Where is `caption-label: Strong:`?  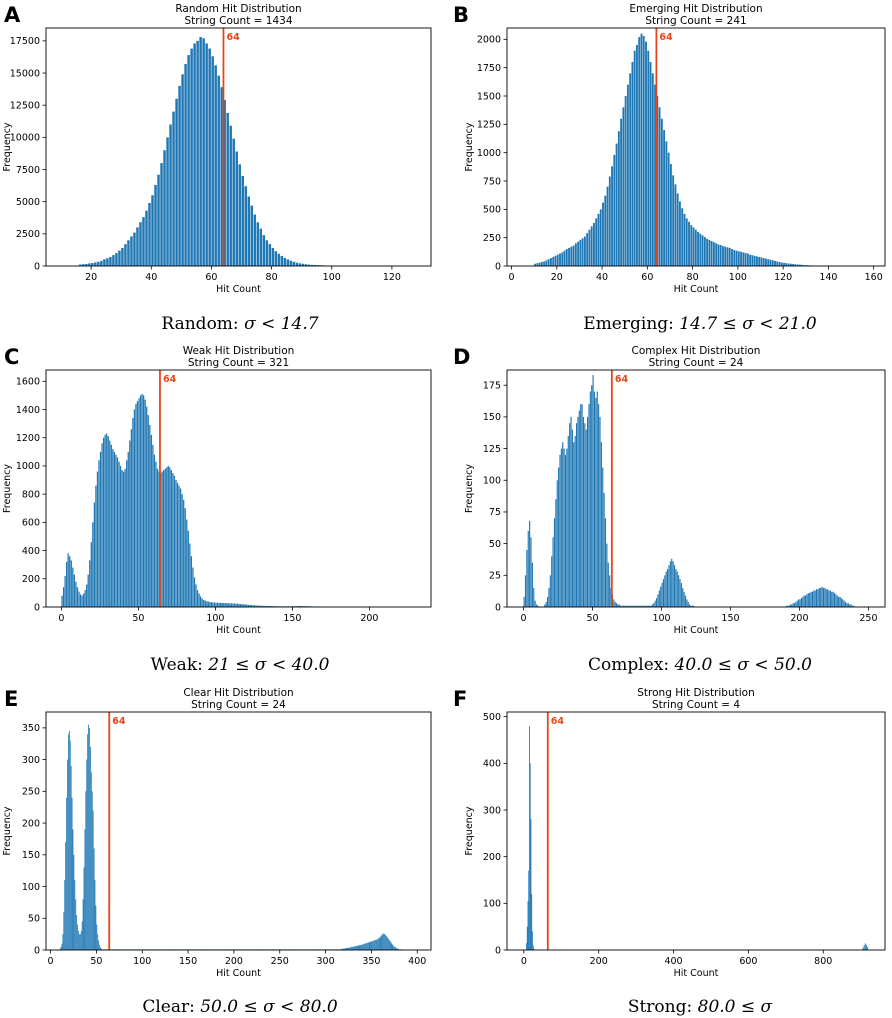 caption-label: Strong: is located at coordinates (660, 1007).